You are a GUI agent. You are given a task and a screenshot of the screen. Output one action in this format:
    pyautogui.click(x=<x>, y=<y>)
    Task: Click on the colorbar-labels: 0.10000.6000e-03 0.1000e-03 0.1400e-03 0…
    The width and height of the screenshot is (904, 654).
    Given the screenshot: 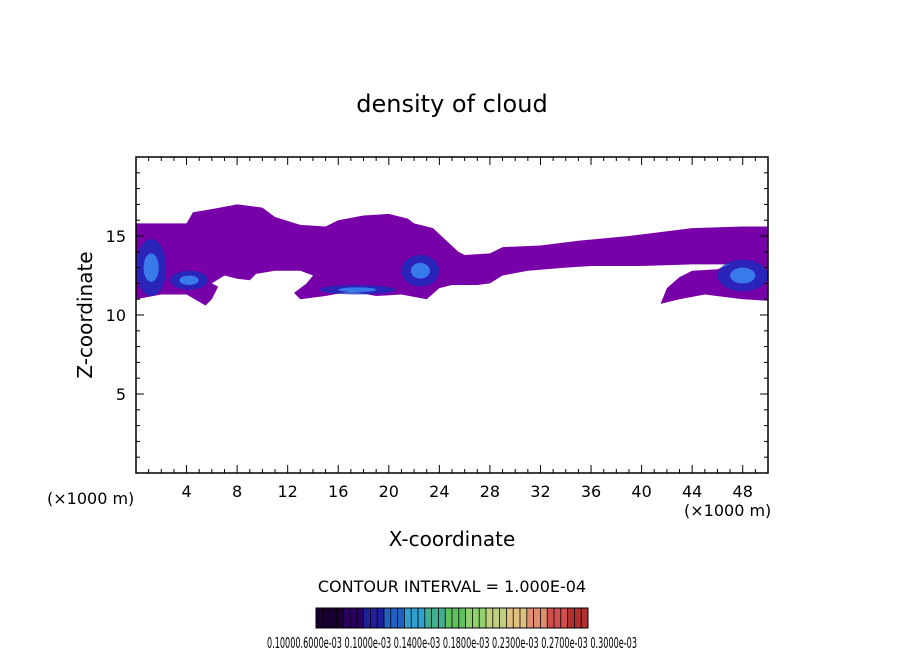 What is the action you would take?
    pyautogui.click(x=452, y=643)
    